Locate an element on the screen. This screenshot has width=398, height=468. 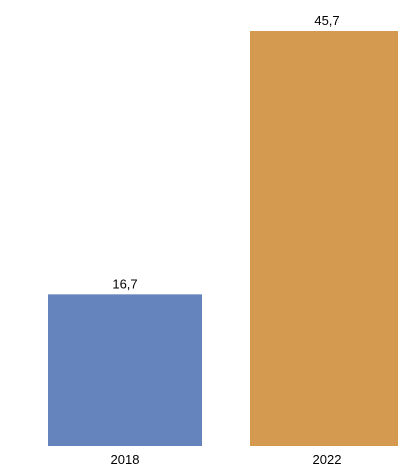
x-tick-label-2018: 2018 is located at coordinates (125, 459).